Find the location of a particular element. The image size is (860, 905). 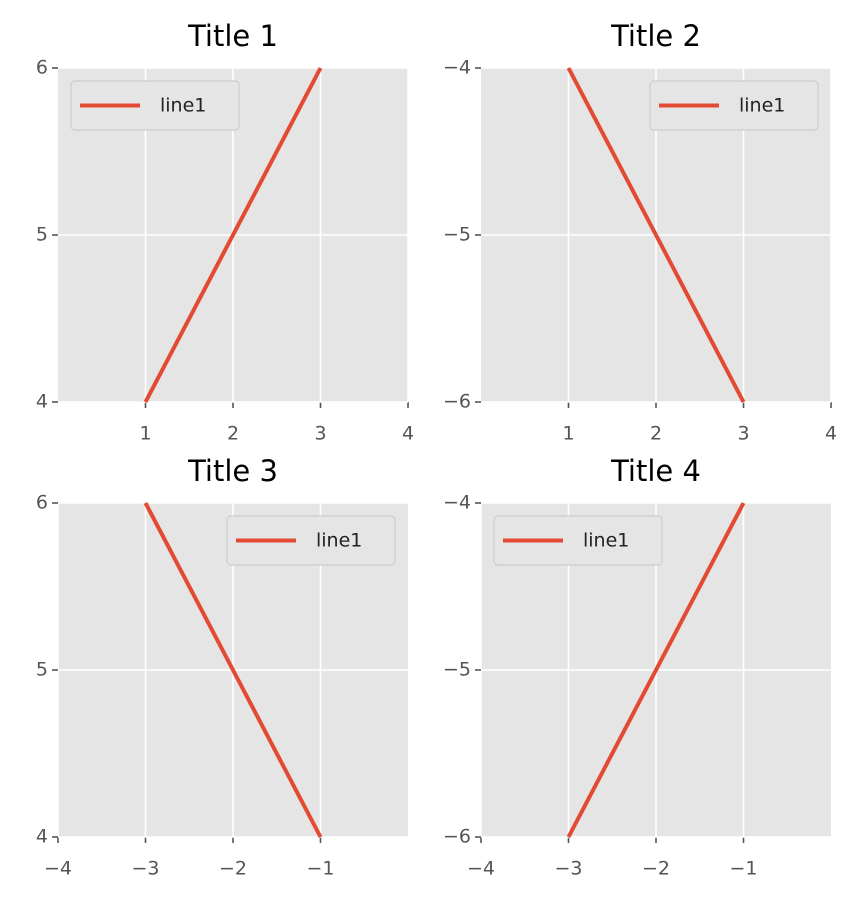

chart-title: Title 2 is located at coordinates (655, 36).